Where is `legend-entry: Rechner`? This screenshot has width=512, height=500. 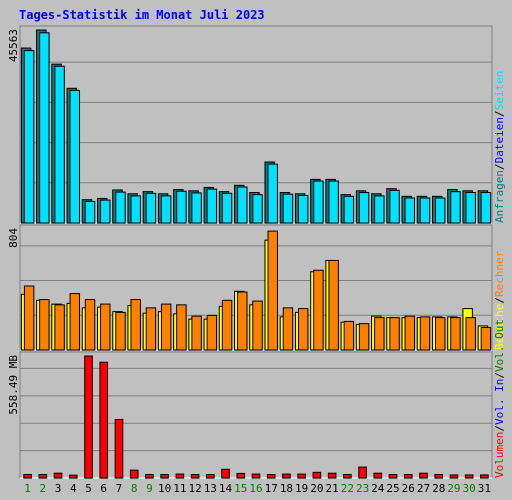
legend-entry: Rechner is located at coordinates (499, 273).